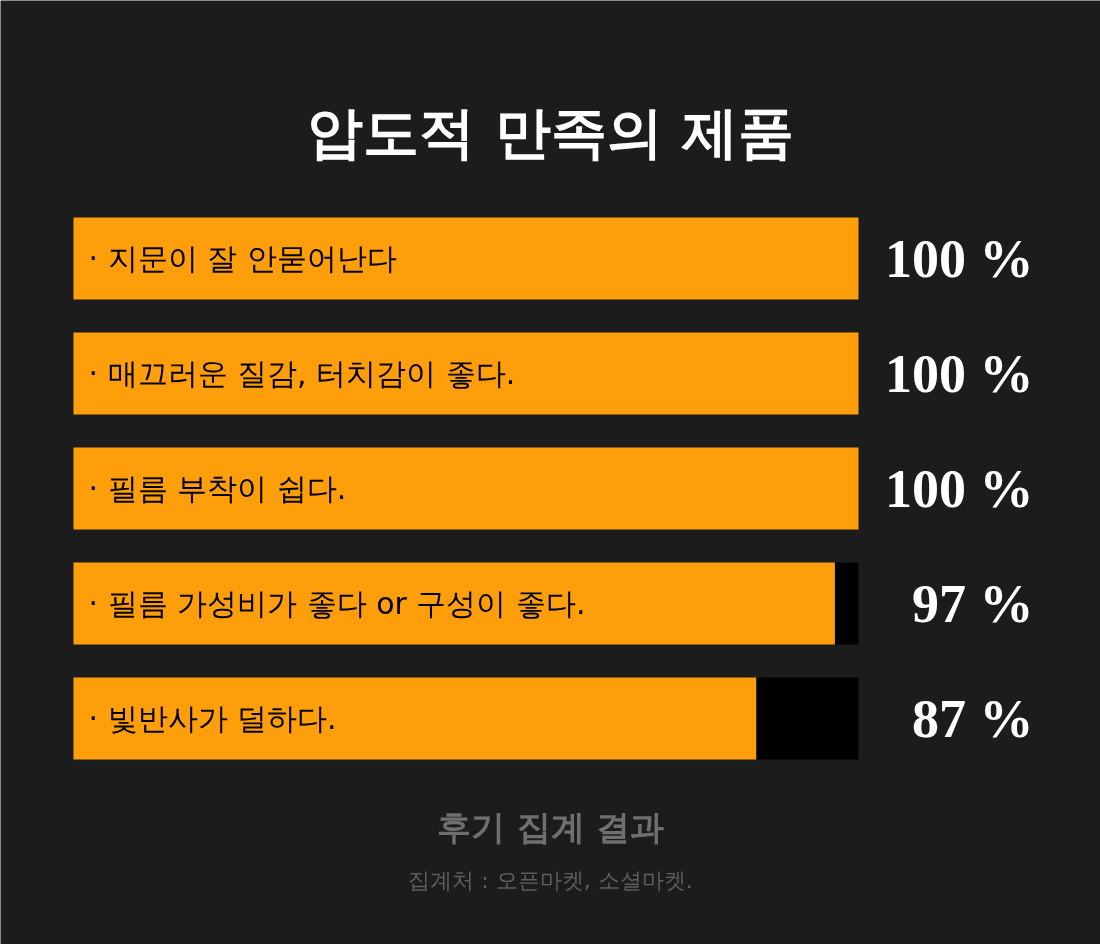 The height and width of the screenshot is (944, 1100). I want to click on text: 집계처 : 오픈마켓, 소셜마켓., so click(550, 880).